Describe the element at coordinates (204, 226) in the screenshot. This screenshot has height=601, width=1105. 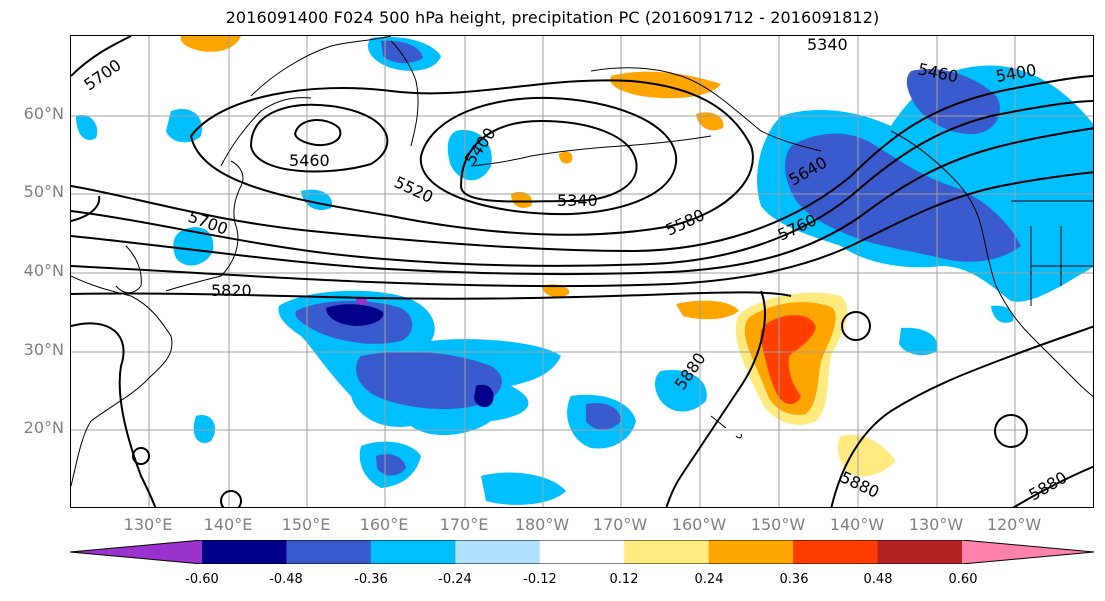
I see `coast-japan` at that location.